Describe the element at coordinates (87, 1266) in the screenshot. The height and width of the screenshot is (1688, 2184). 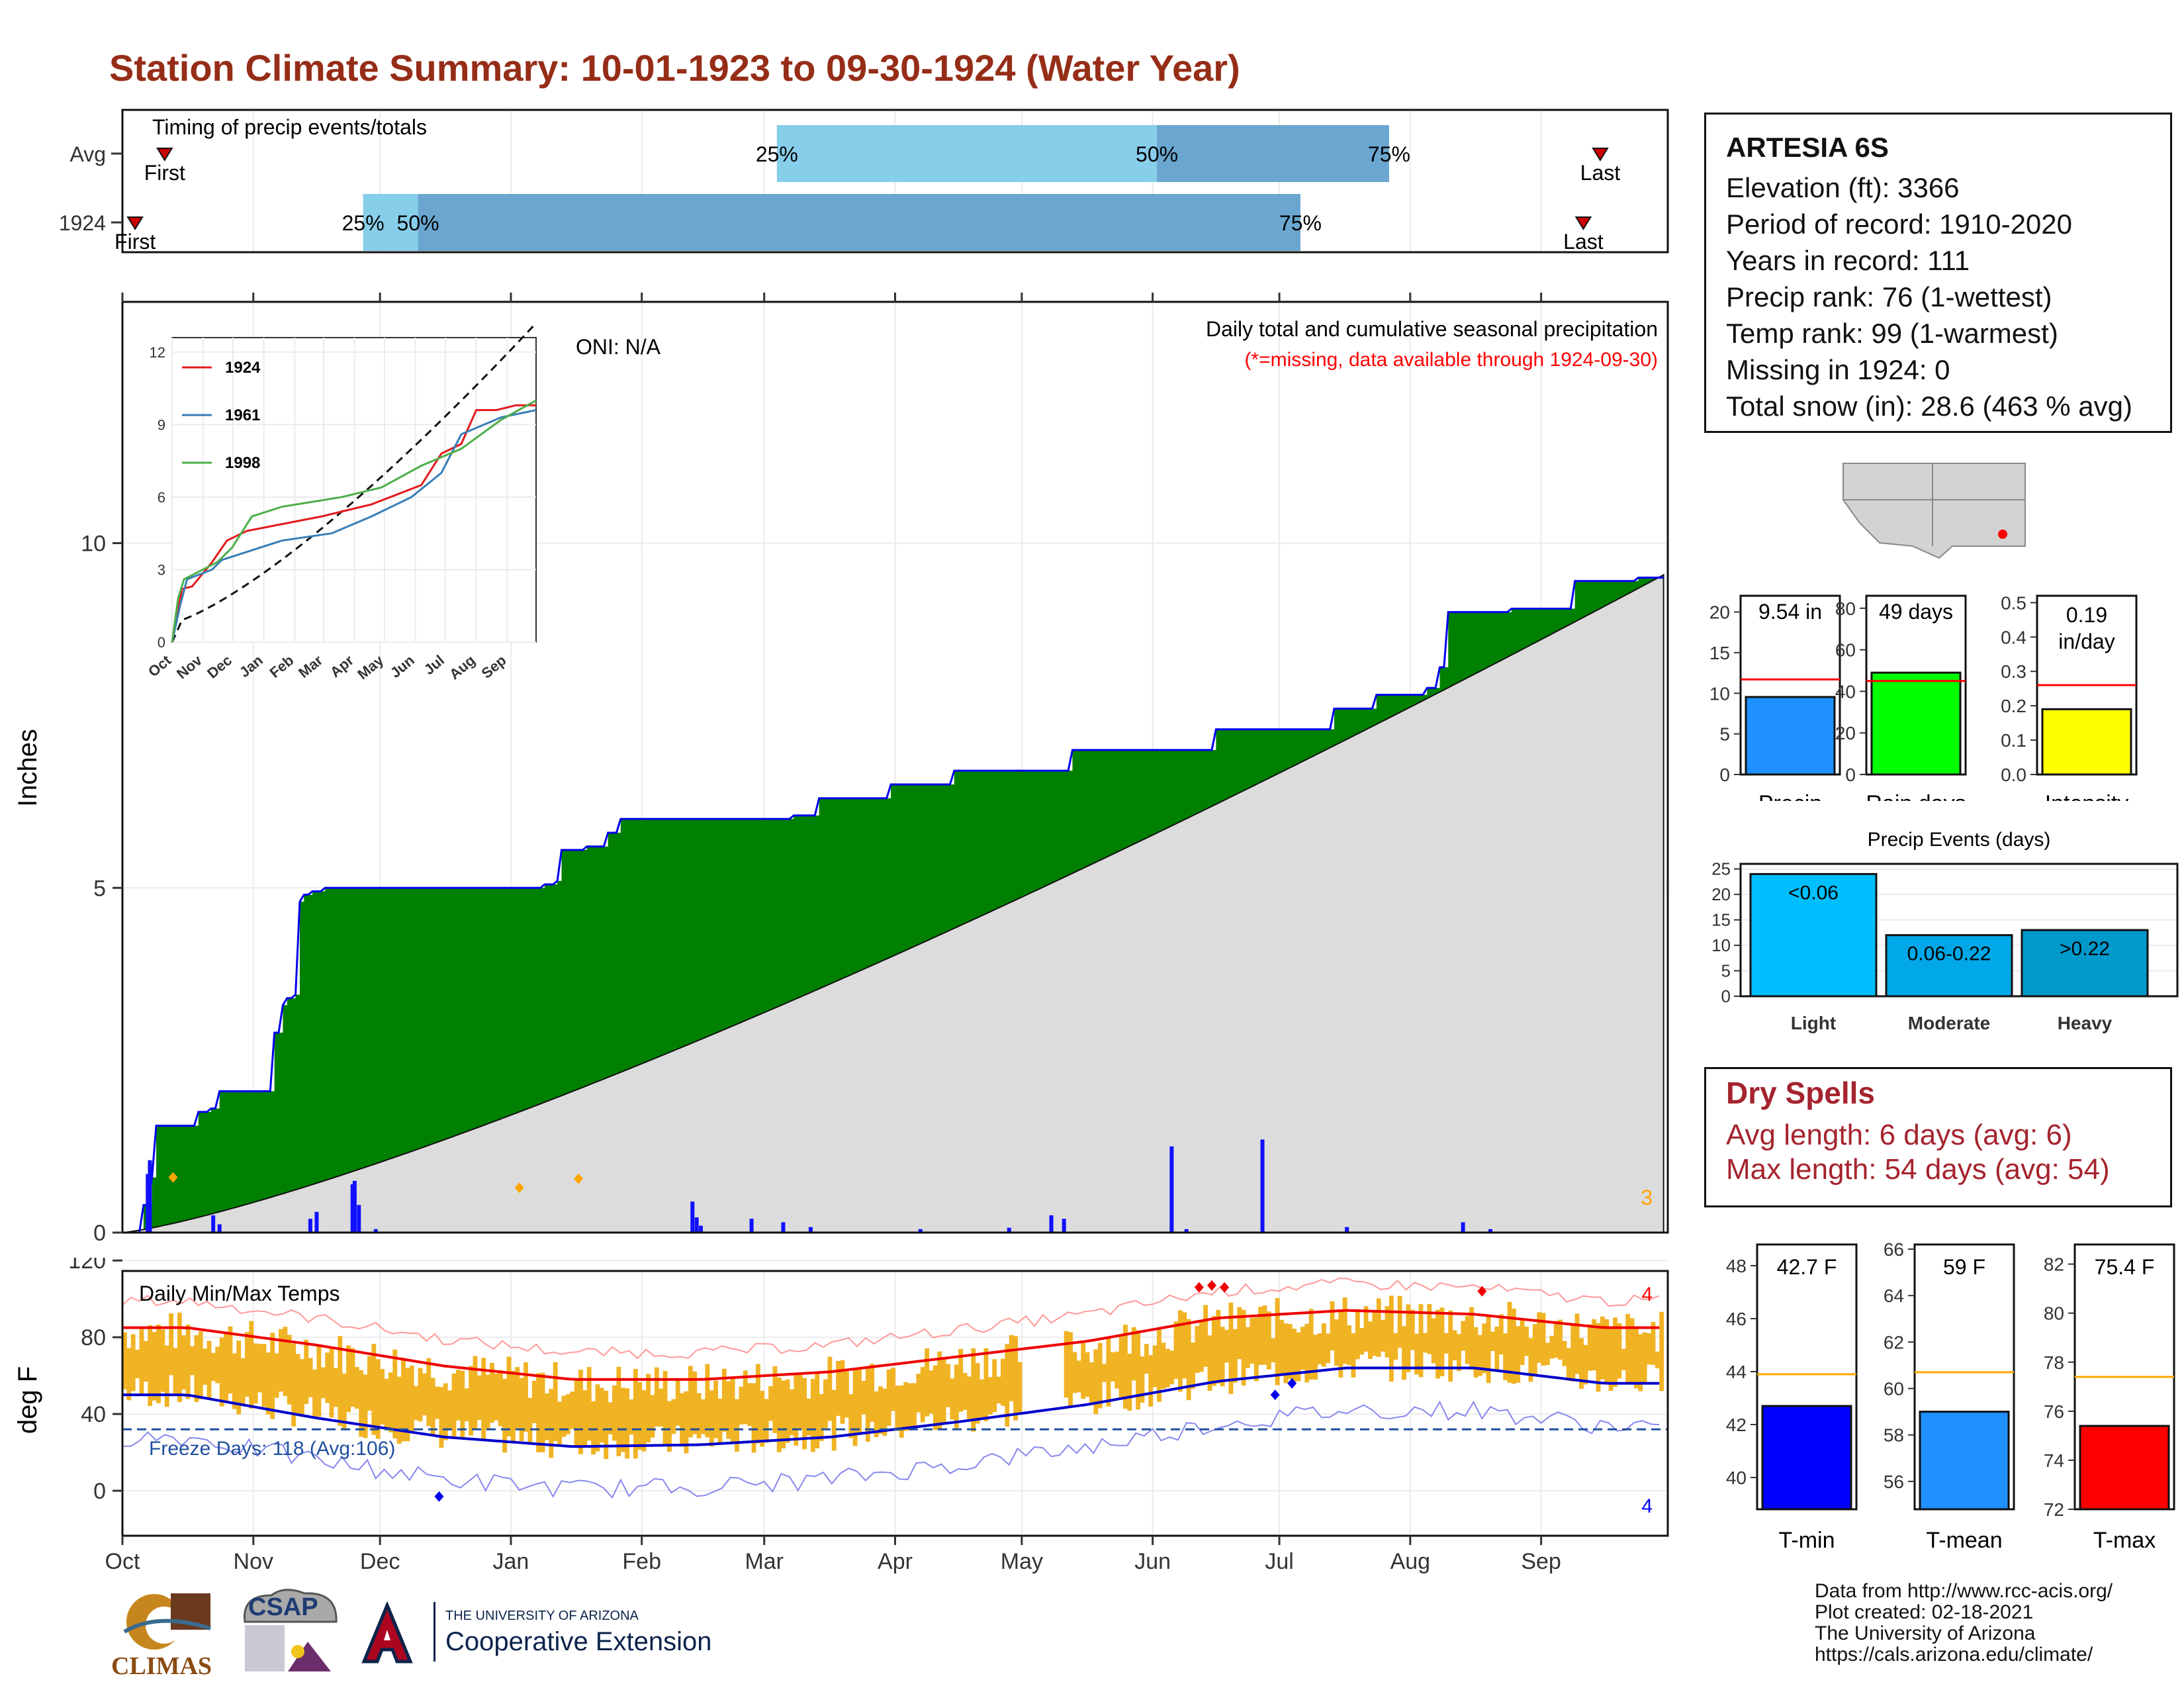
I see `temp-ytick-label: 120` at that location.